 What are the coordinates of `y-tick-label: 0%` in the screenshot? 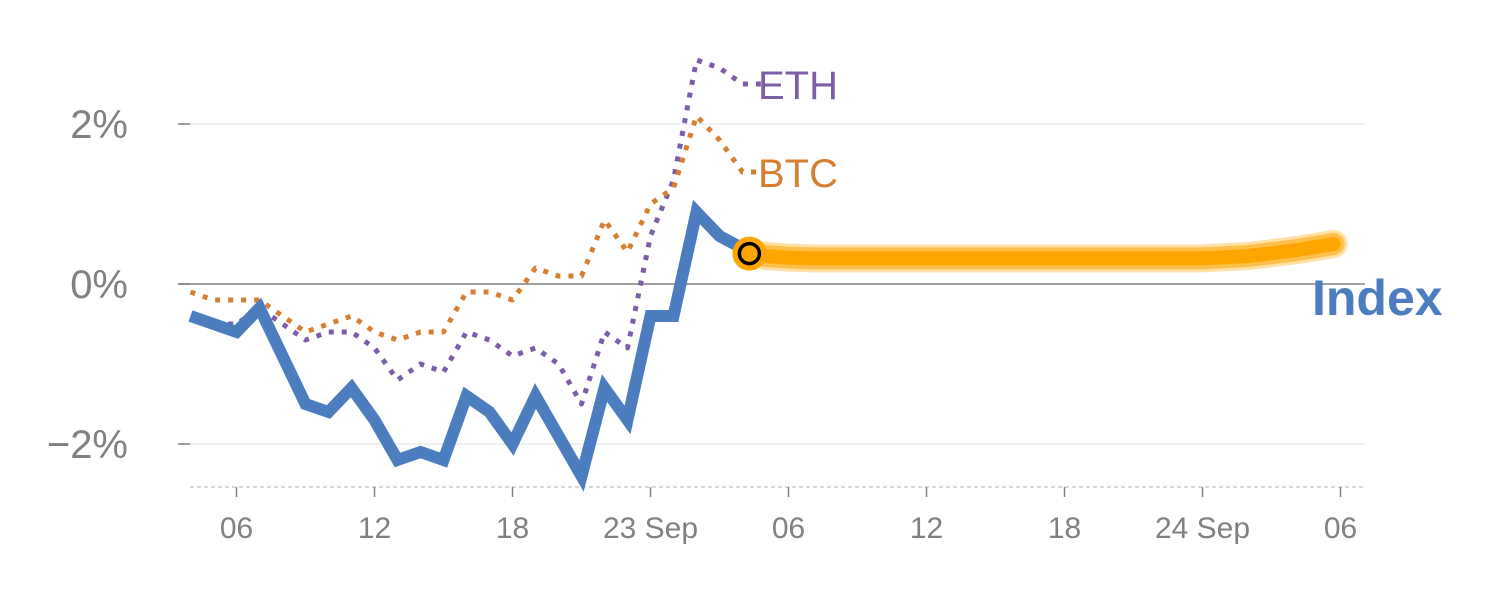 It's located at (99, 285).